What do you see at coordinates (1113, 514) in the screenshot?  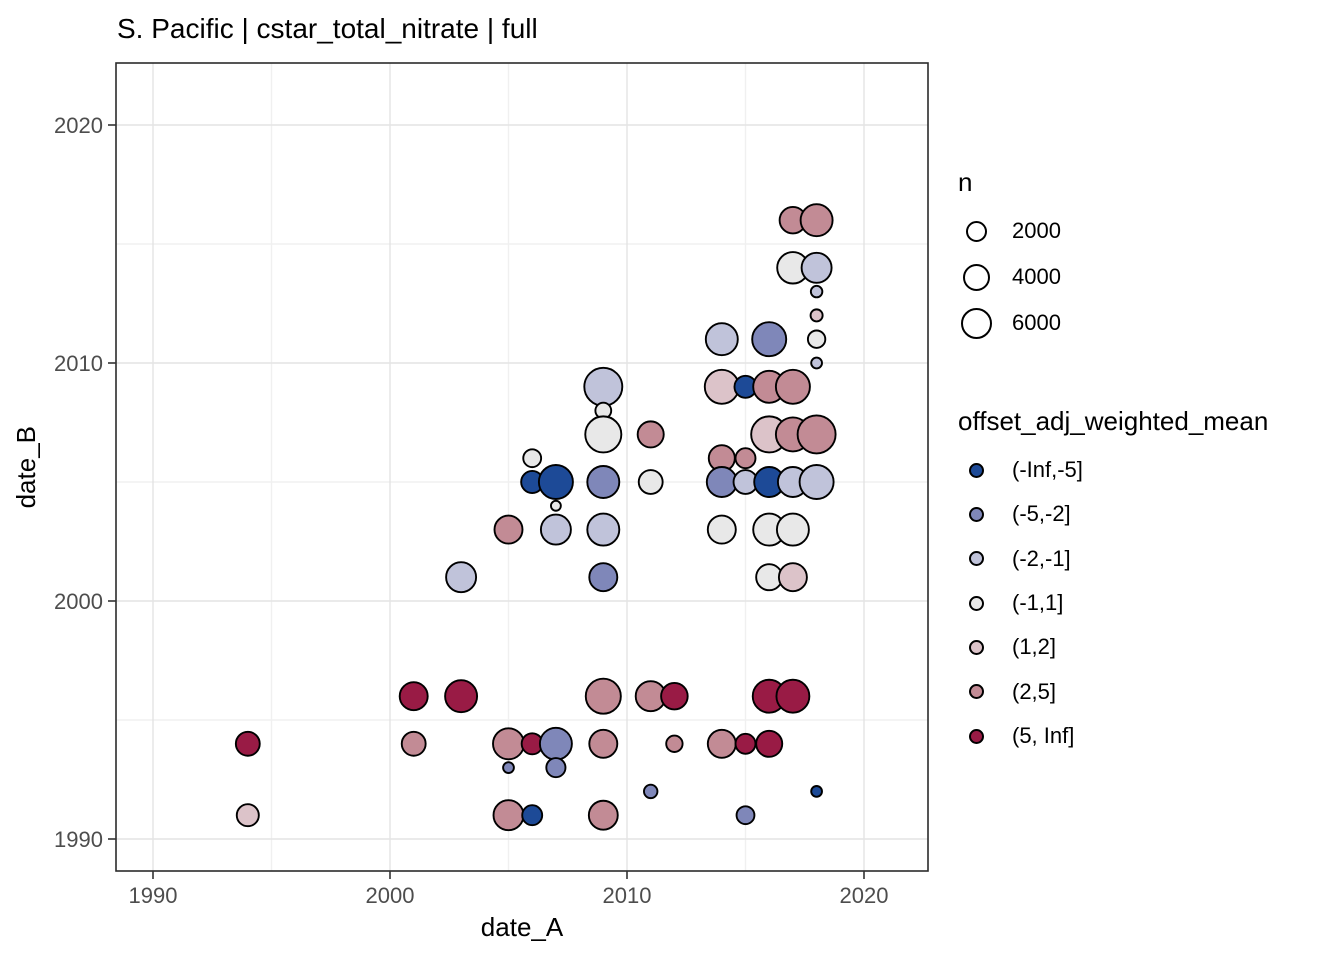 I see `color-legend-item: (-5,-2]` at bounding box center [1113, 514].